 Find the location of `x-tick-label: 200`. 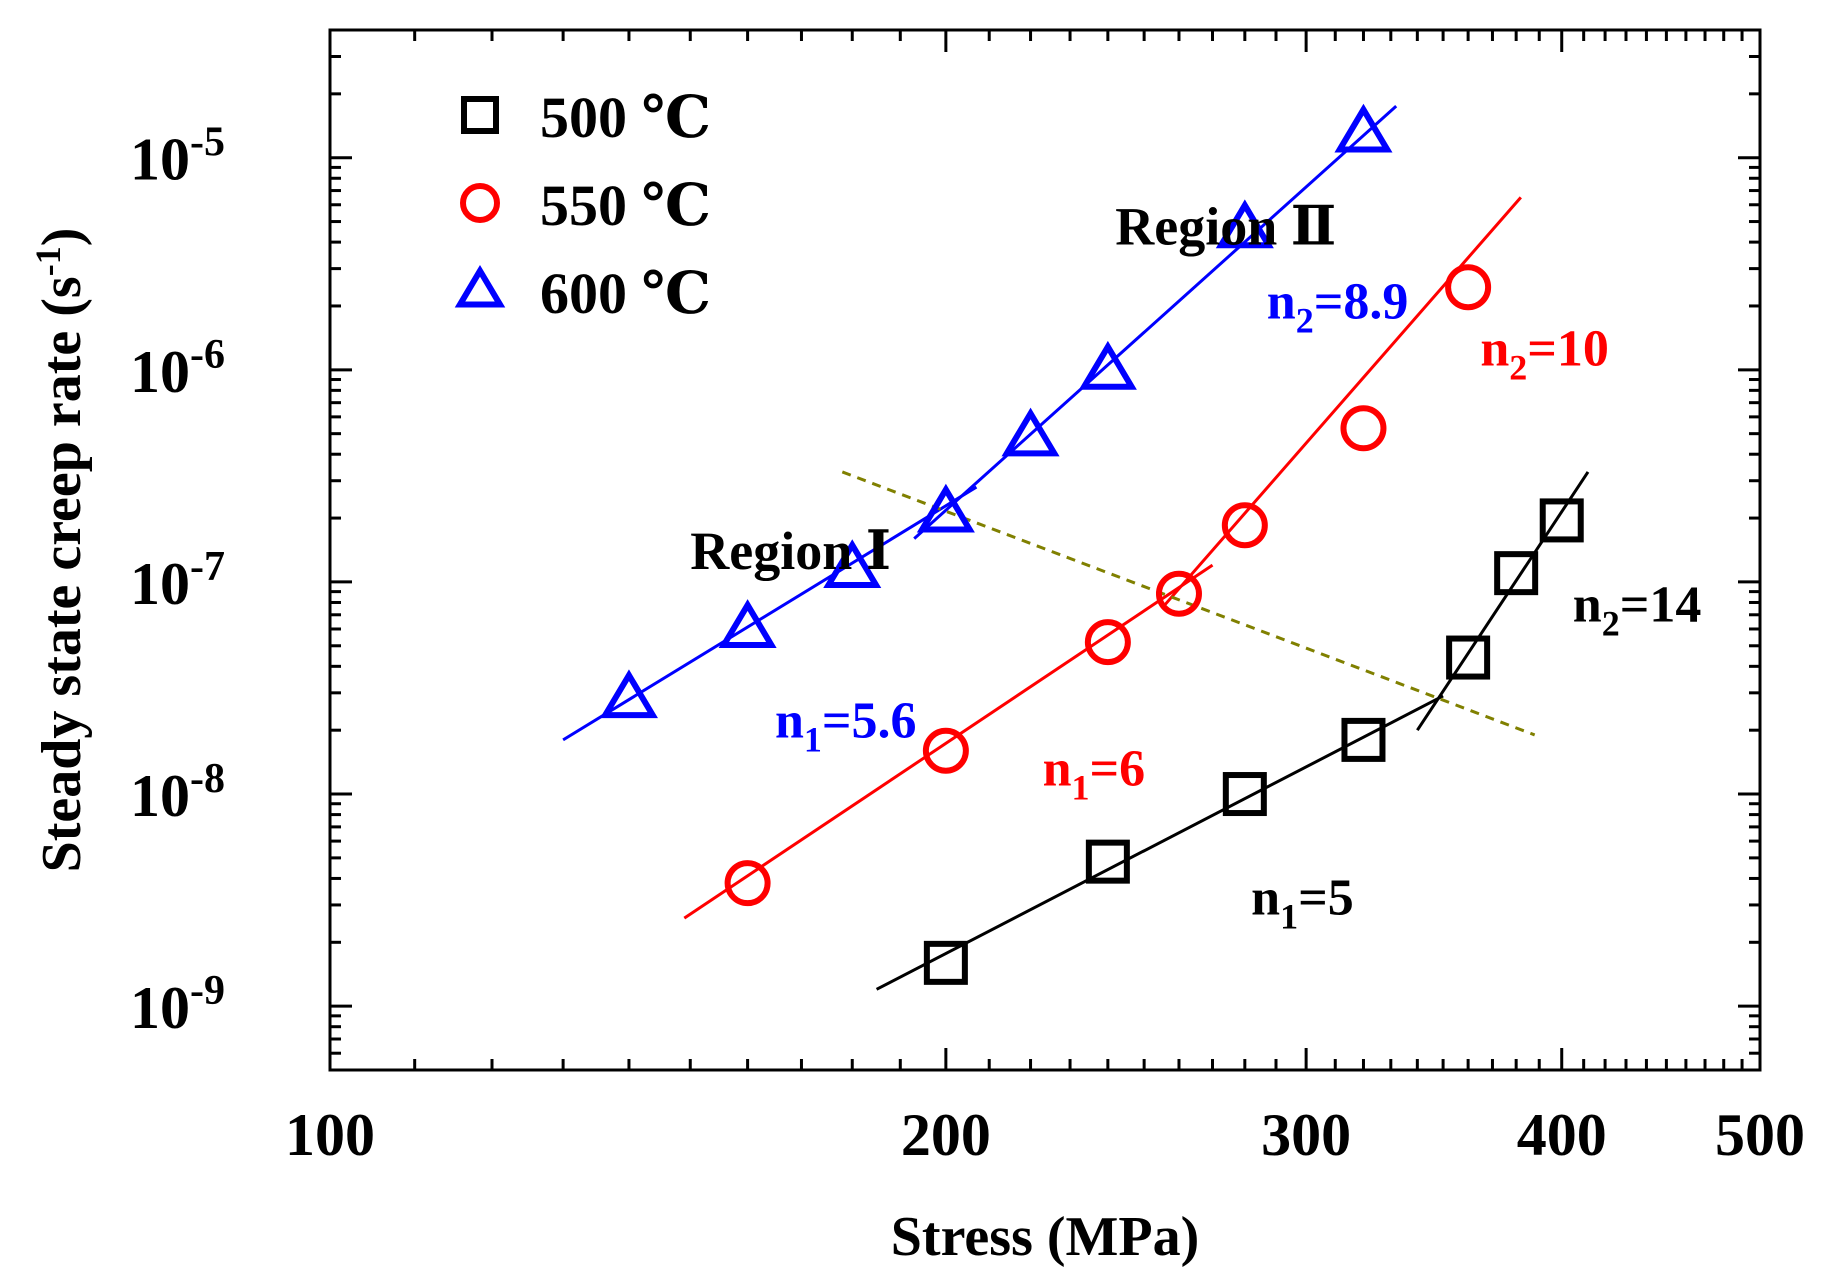

x-tick-label: 200 is located at coordinates (946, 1135).